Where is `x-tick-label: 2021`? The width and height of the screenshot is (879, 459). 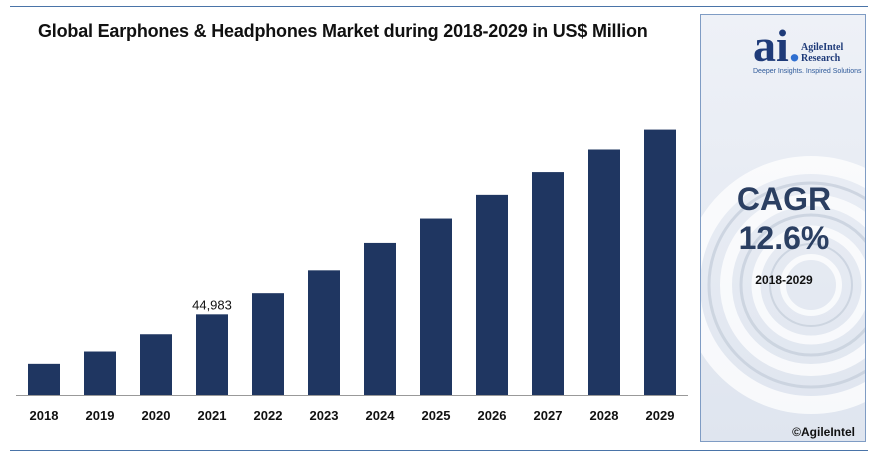
x-tick-label: 2021 is located at coordinates (212, 415).